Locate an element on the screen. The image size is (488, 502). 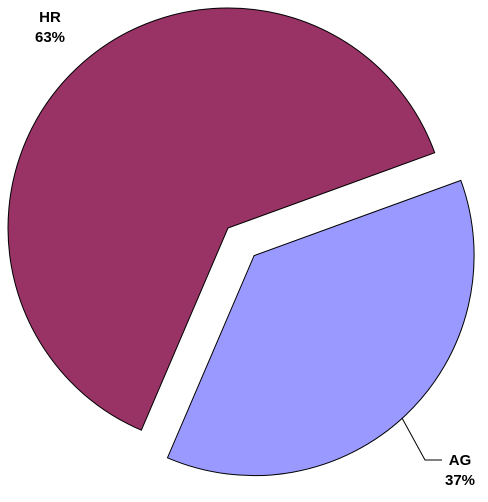
slice-value-label: 63% is located at coordinates (50, 37).